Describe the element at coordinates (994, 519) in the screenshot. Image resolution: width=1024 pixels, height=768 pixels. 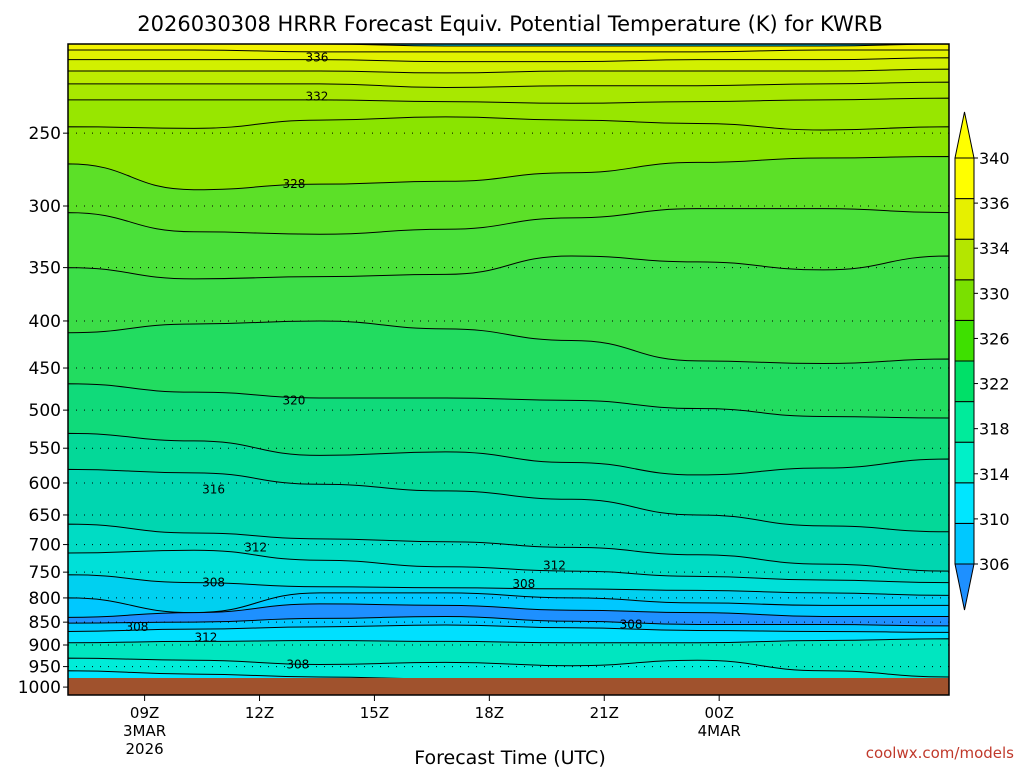
I see `colorbar-label-310: 310` at that location.